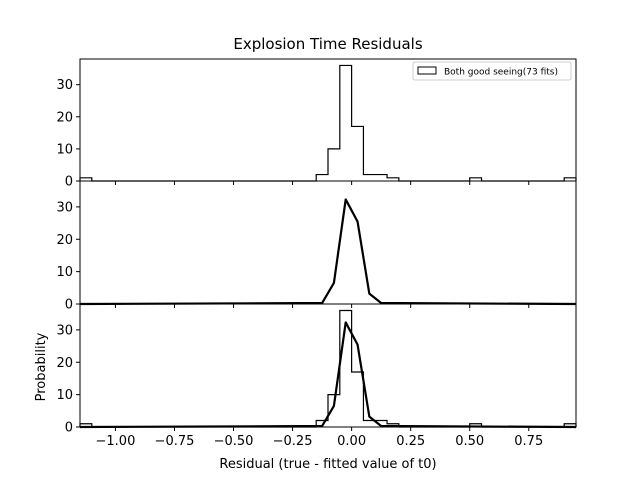  Describe the element at coordinates (528, 441) in the screenshot. I see `x-tick-label: 0.75` at that location.